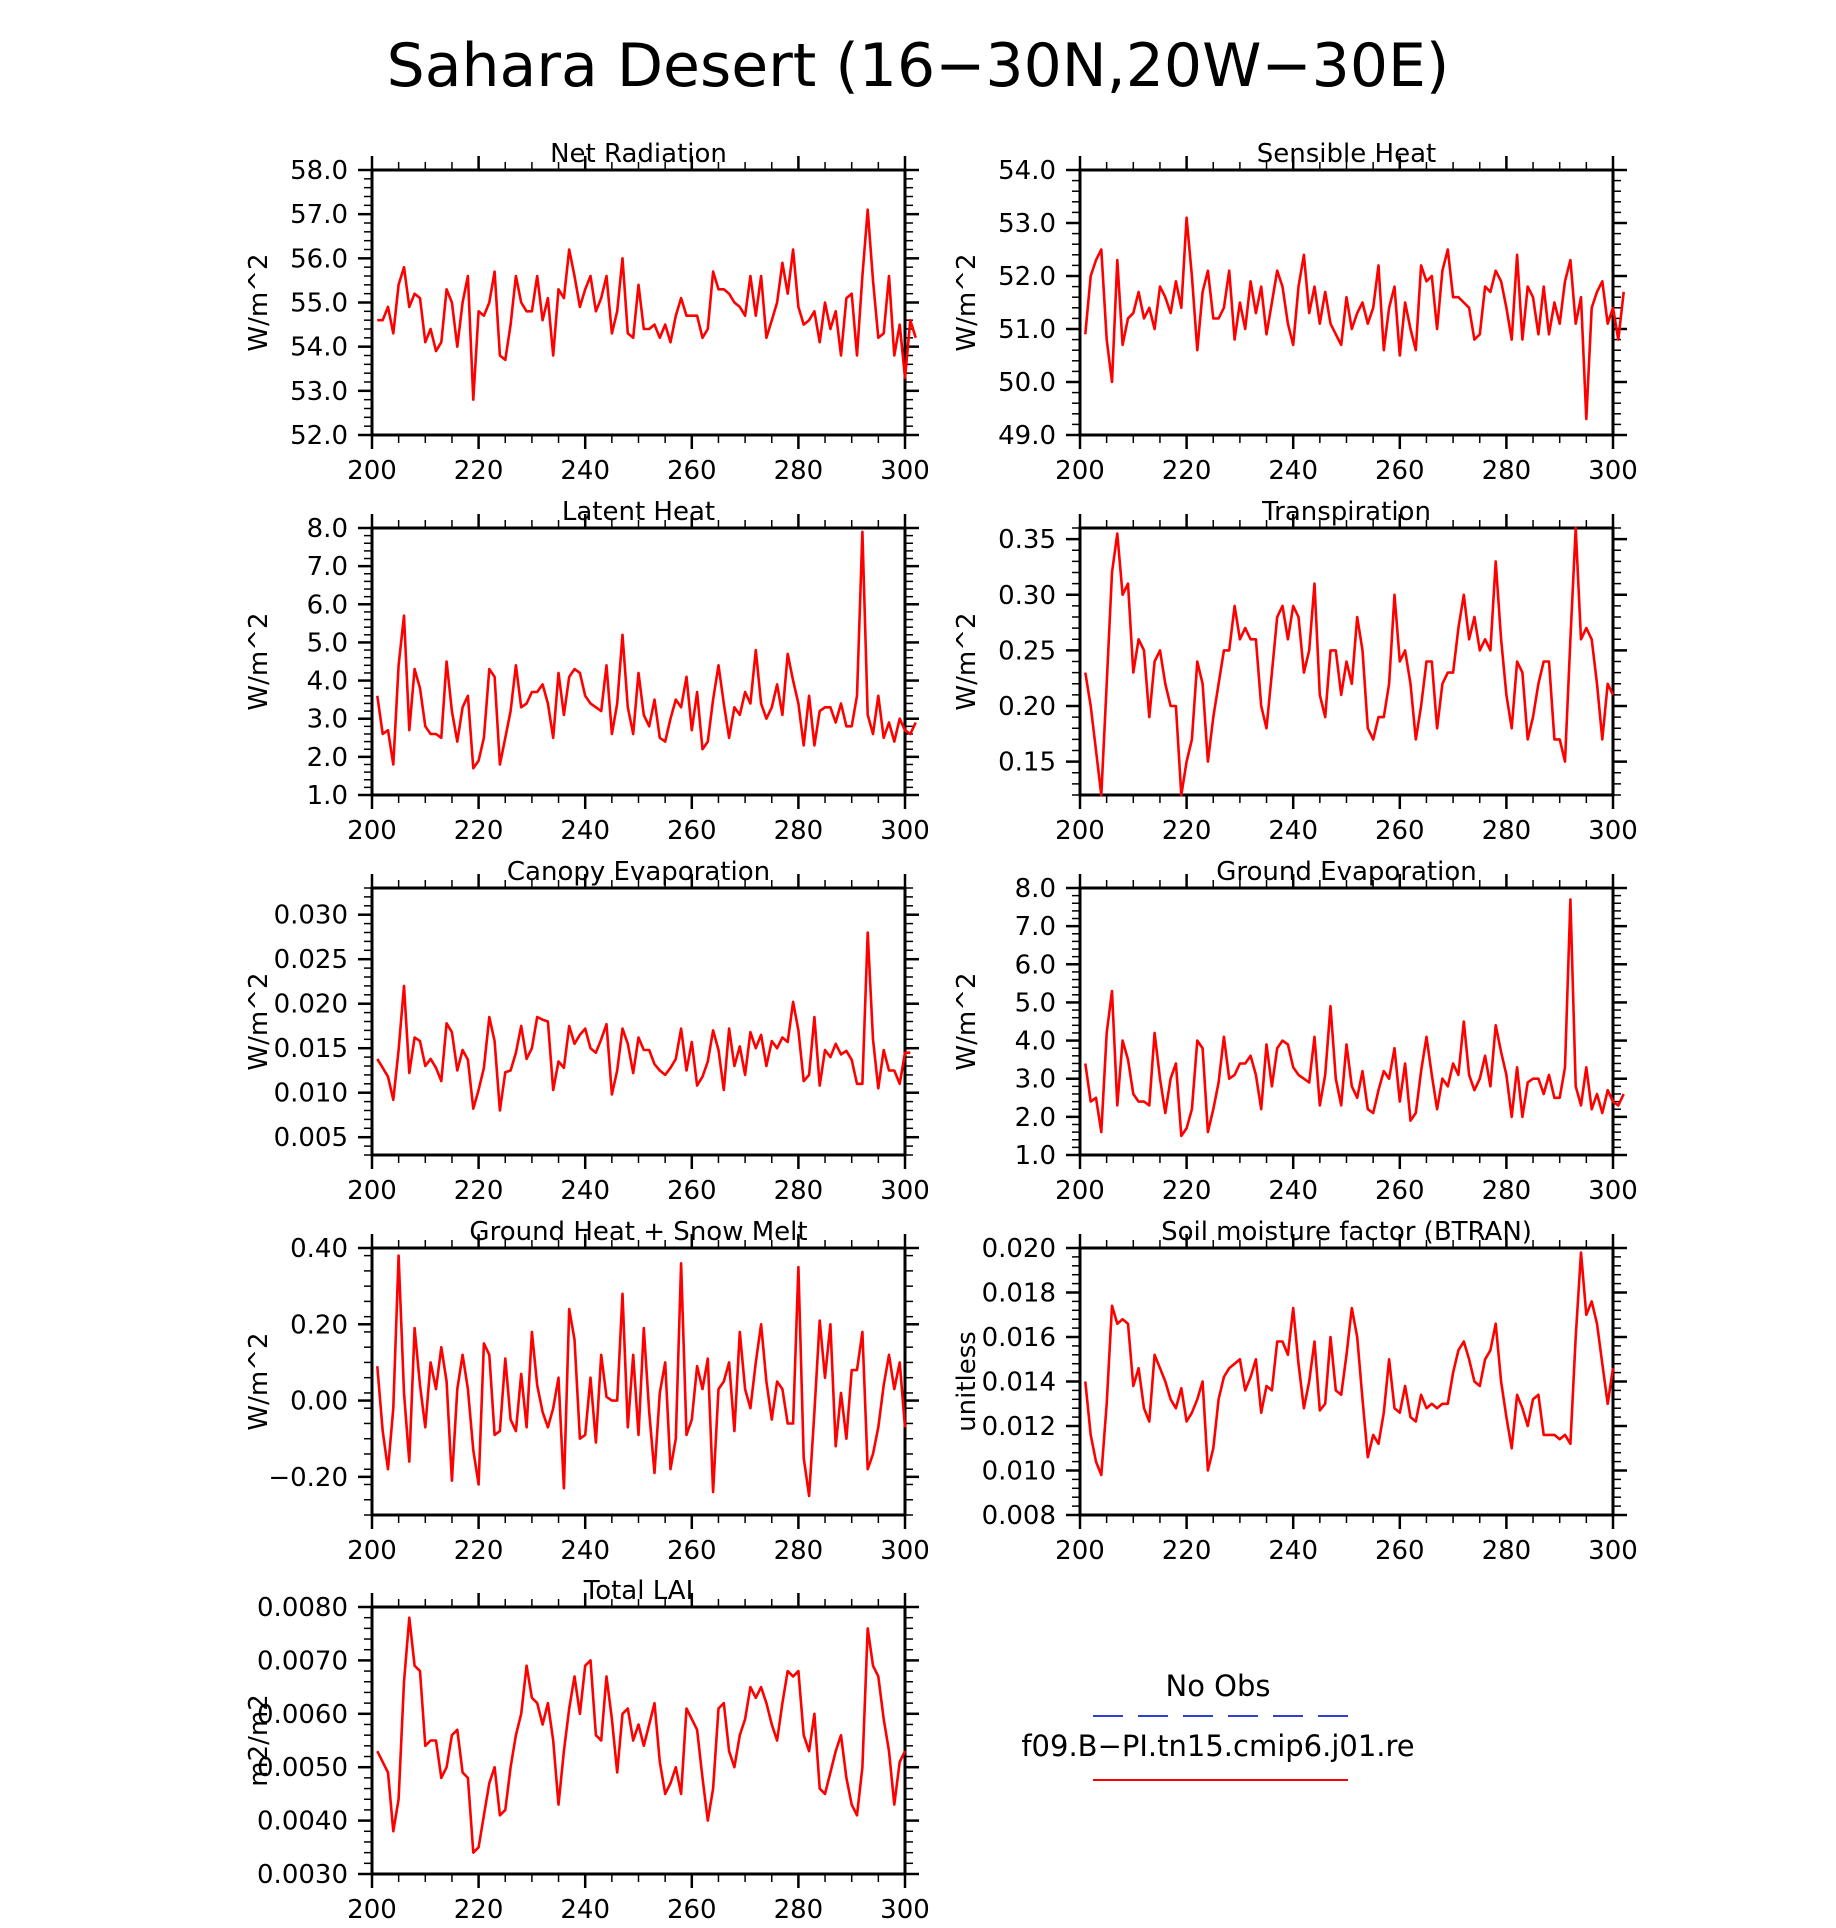 This screenshot has width=1836, height=1928. What do you see at coordinates (311, 1138) in the screenshot?
I see `y-tick-label: 0.005` at bounding box center [311, 1138].